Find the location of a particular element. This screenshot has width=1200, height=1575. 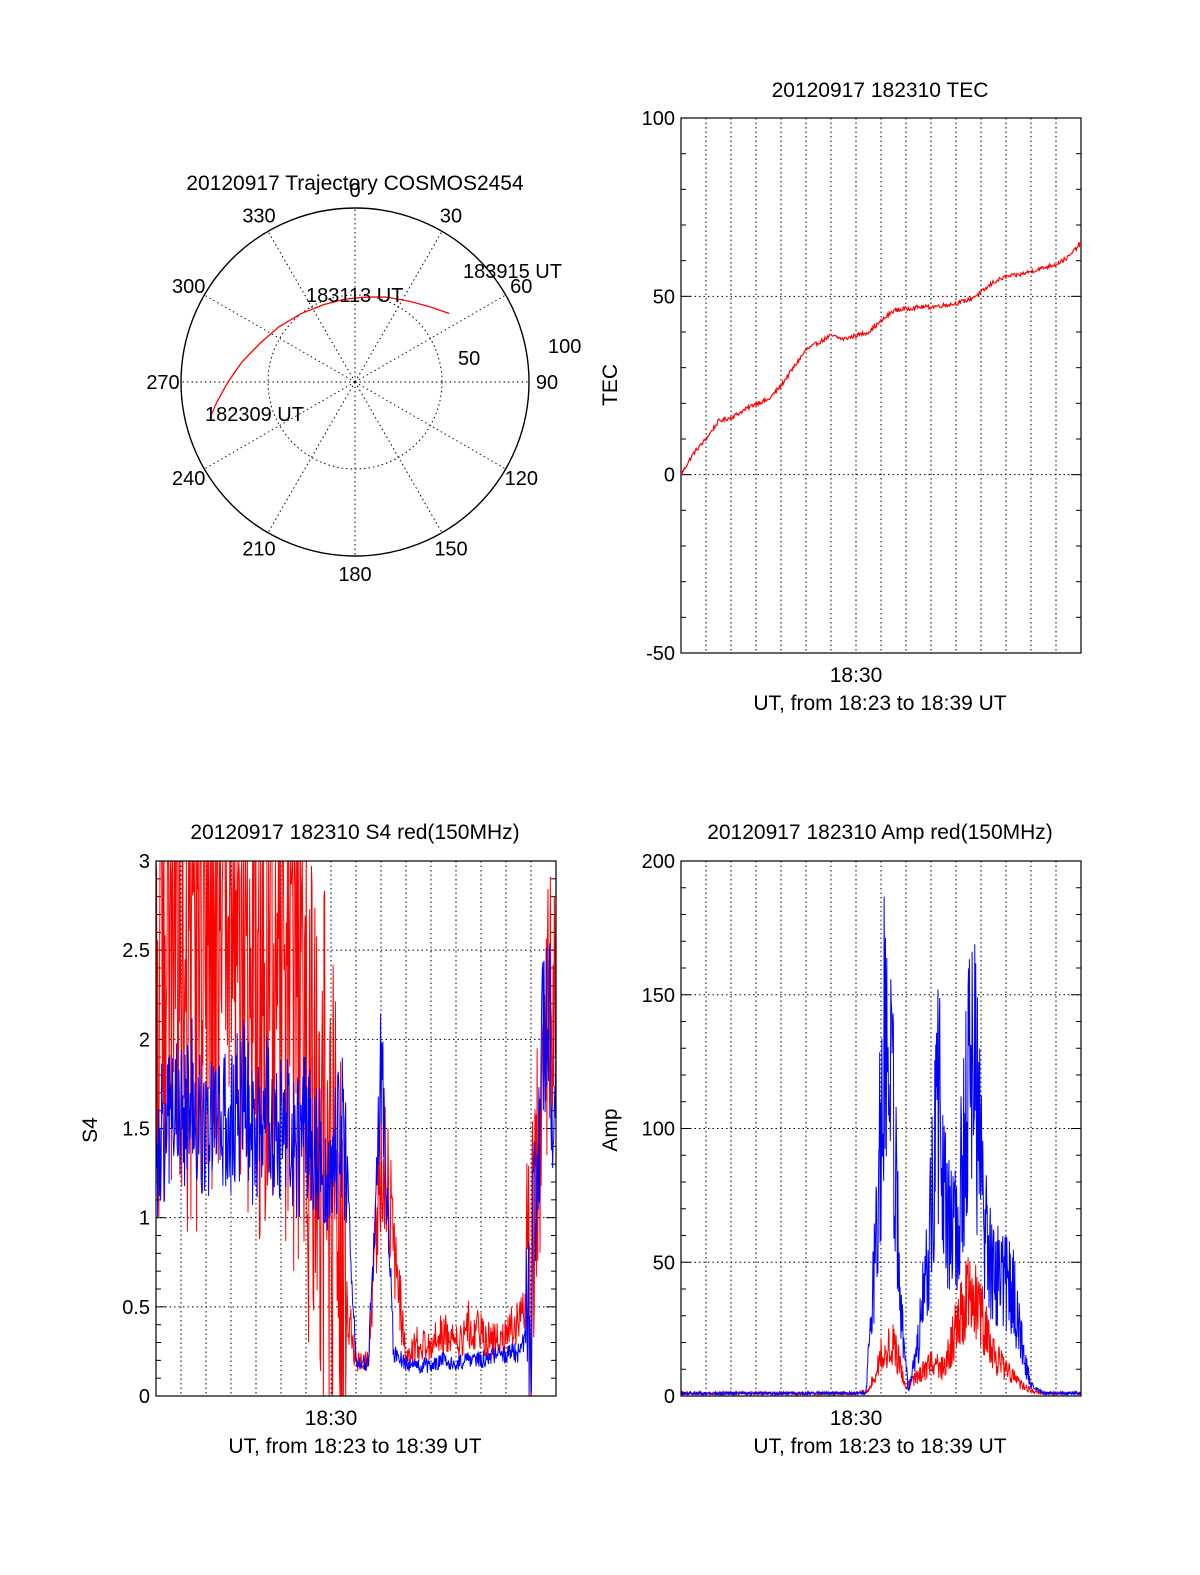

y-tick-label: 2.5 is located at coordinates (136, 951).